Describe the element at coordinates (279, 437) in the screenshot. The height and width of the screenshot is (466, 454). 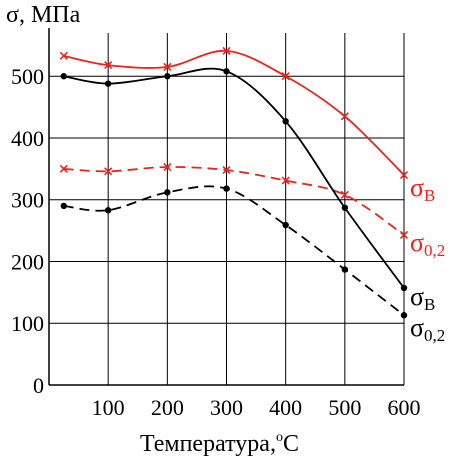
I see `x-axis-title-degree: o` at that location.